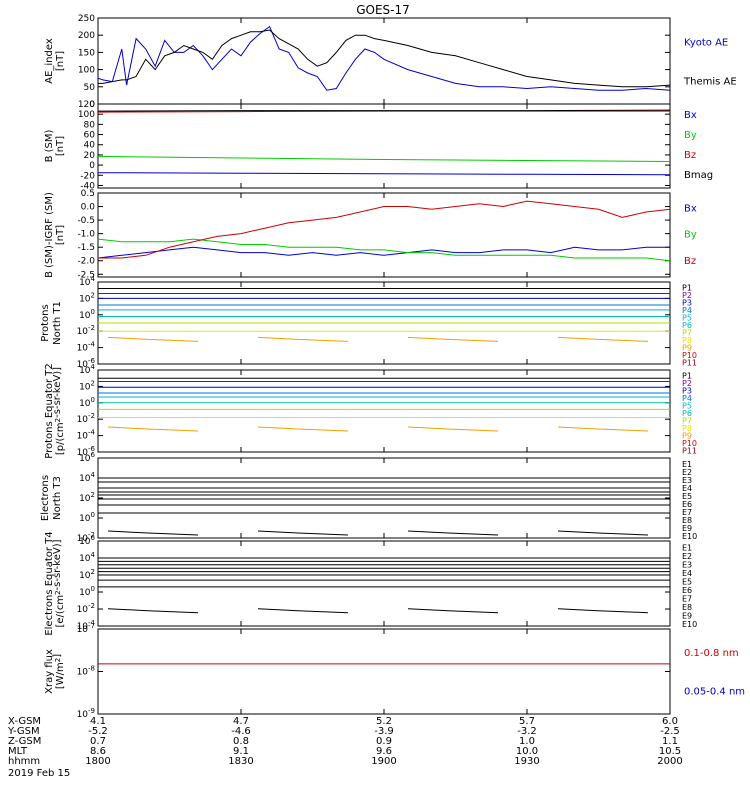 The image size is (750, 800). I want to click on electrons-north-ytick-label: 10⁻², so click(86, 537).